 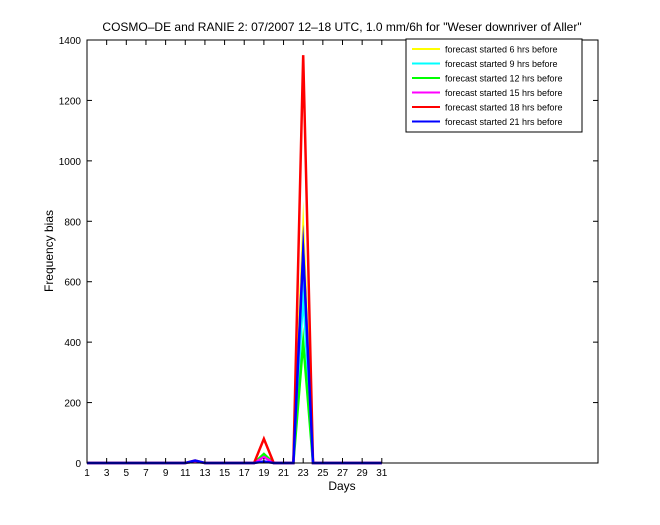 What do you see at coordinates (382, 473) in the screenshot?
I see `x-tick-label: 31` at bounding box center [382, 473].